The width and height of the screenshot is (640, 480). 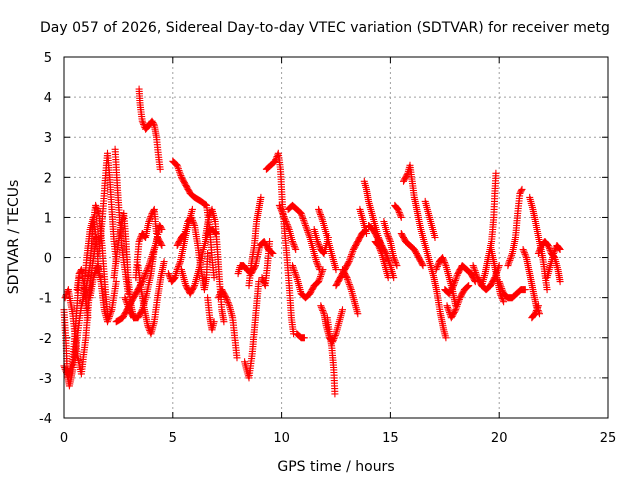 I want to click on y-tick-label: -2, so click(x=45, y=339).